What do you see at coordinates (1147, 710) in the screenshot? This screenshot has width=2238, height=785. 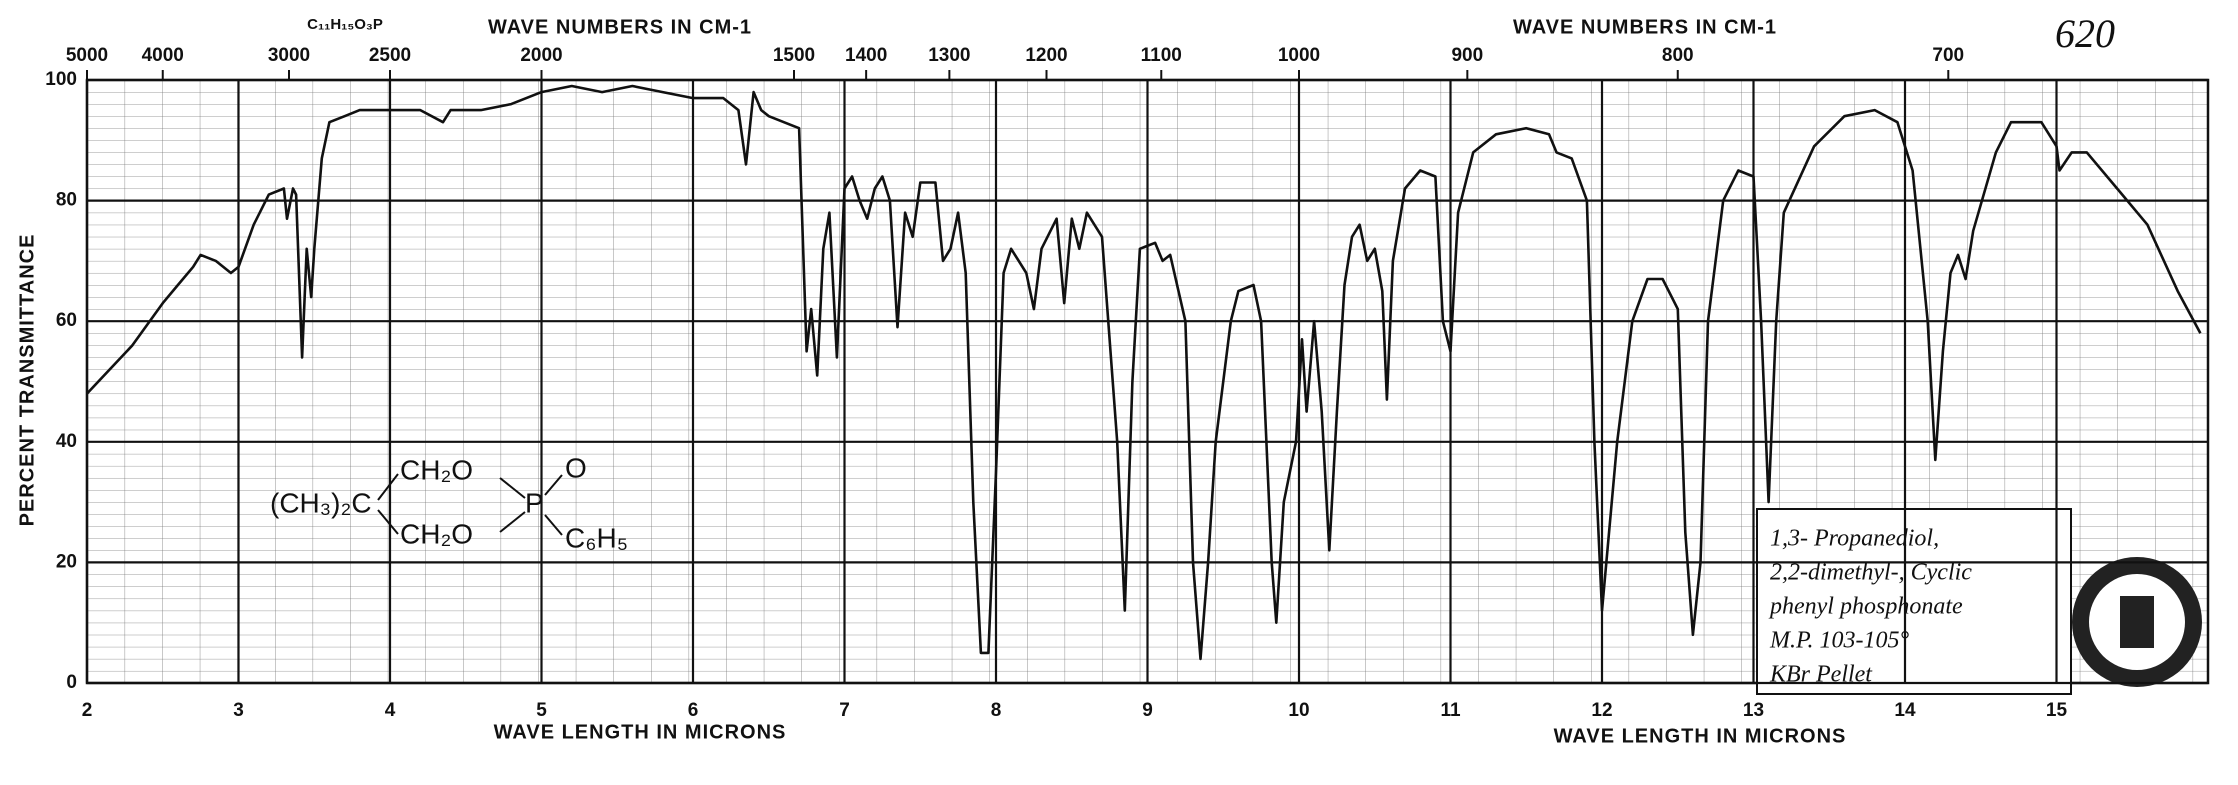 I see `x-tick-label: 9` at bounding box center [1147, 710].